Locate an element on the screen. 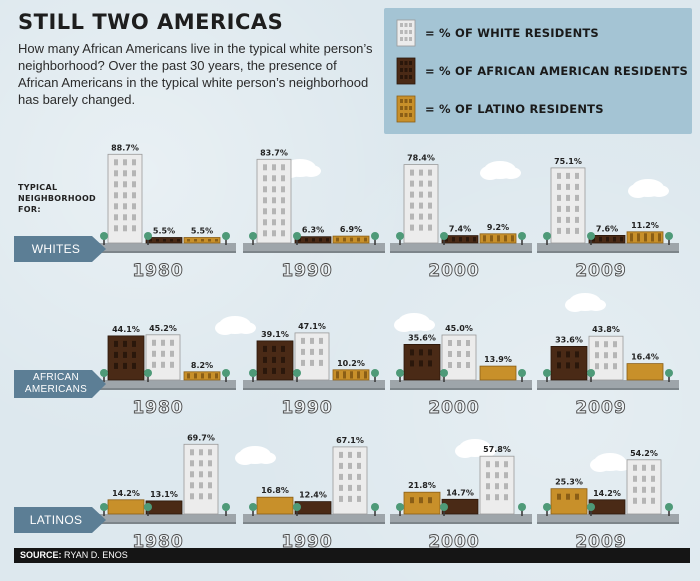  bar-value-label: 6.9% is located at coordinates (351, 229).